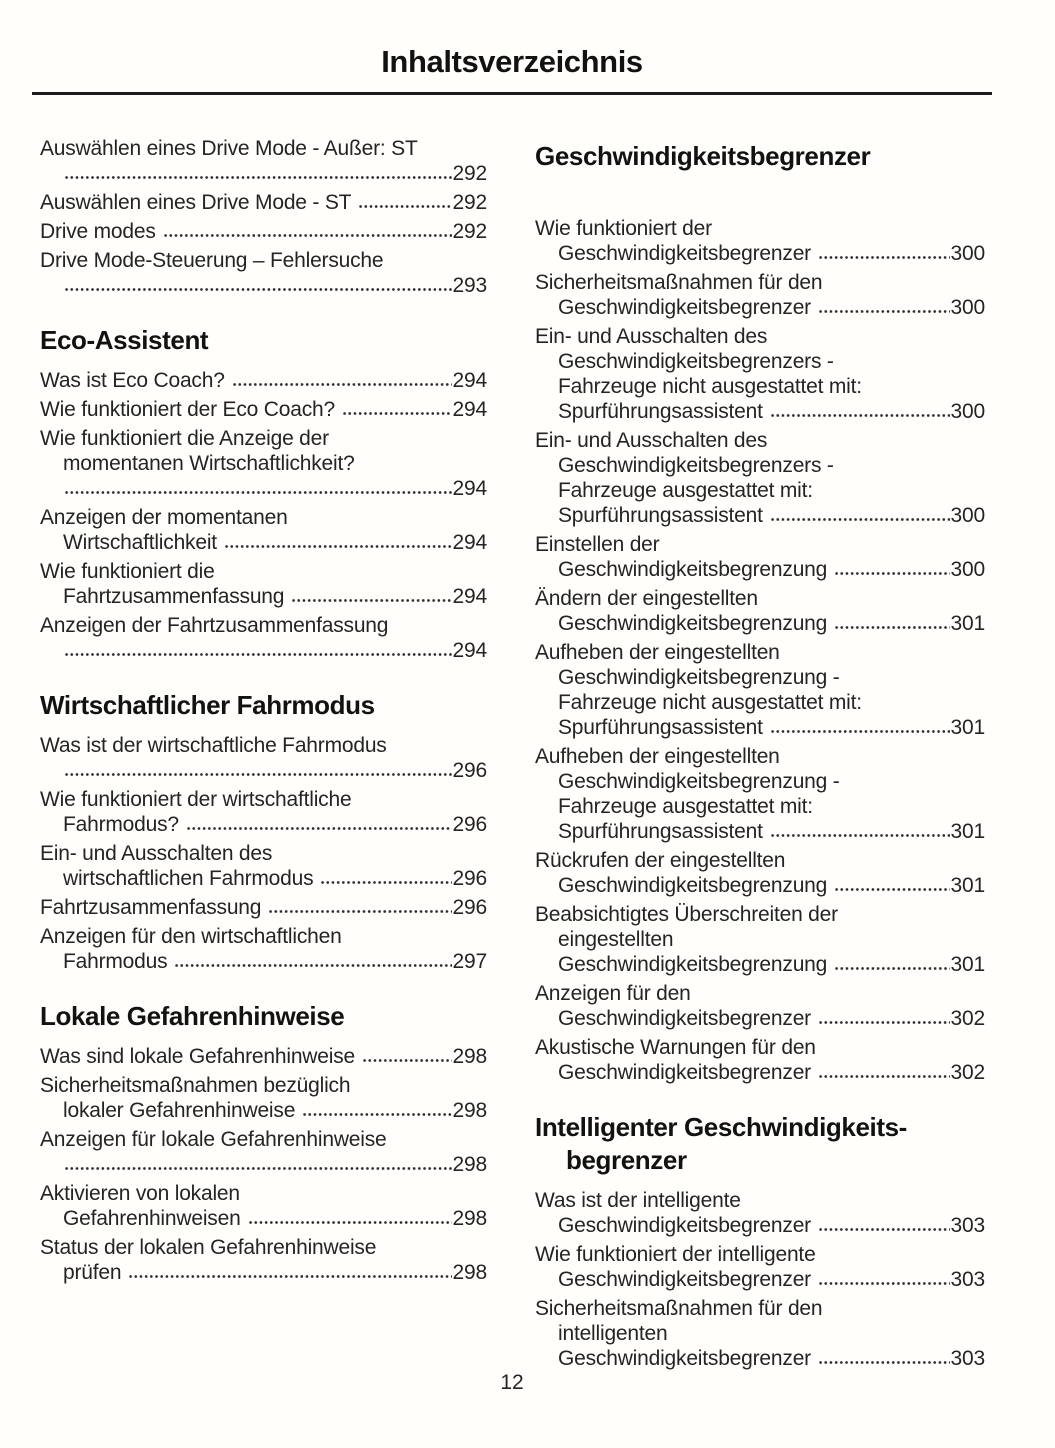 This screenshot has width=1055, height=1448. I want to click on section-heading: Wirtschaftlicher Fahrmodus, so click(263, 705).